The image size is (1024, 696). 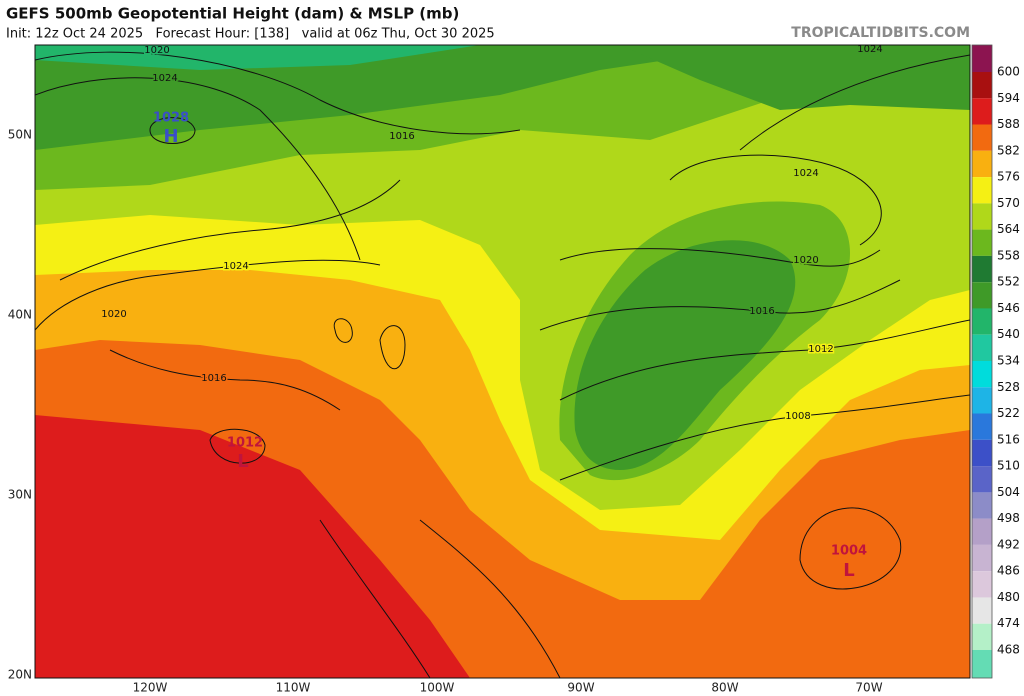 I want to click on high-pressure-value: 1028, so click(x=171, y=118).